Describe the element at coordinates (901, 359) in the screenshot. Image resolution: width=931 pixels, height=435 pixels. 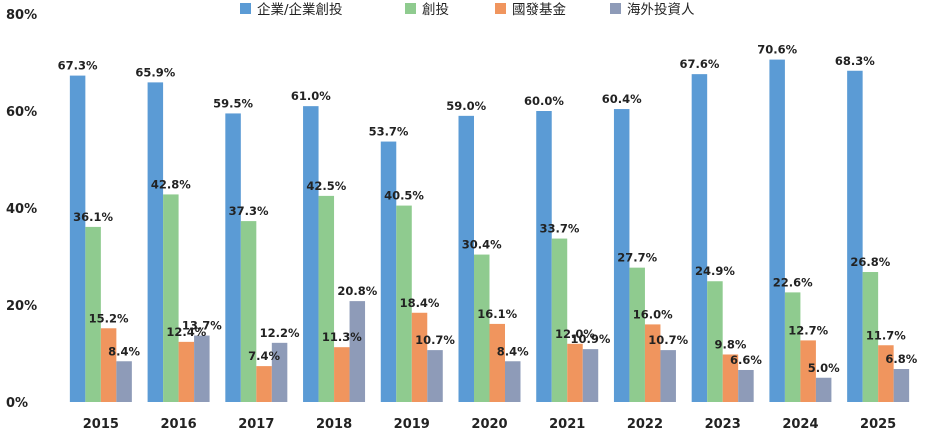
I see `data-label: 6.8%` at that location.